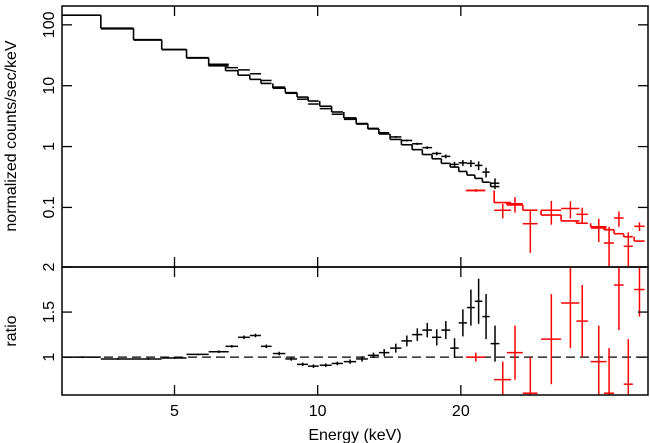  What do you see at coordinates (49, 24) in the screenshot?
I see `y-tick-label: 100` at bounding box center [49, 24].